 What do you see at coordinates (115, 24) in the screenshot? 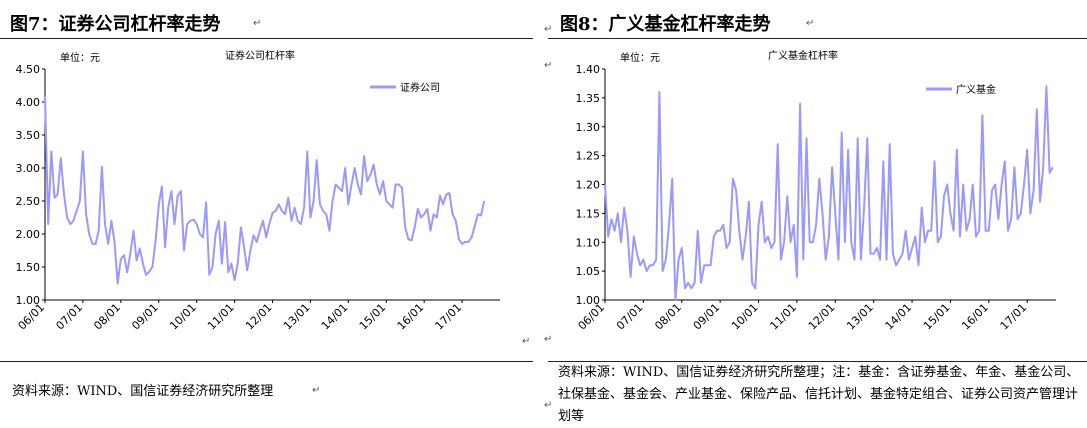
I see `figure-7-title: 图7：证券公司杠杆率走势` at bounding box center [115, 24].